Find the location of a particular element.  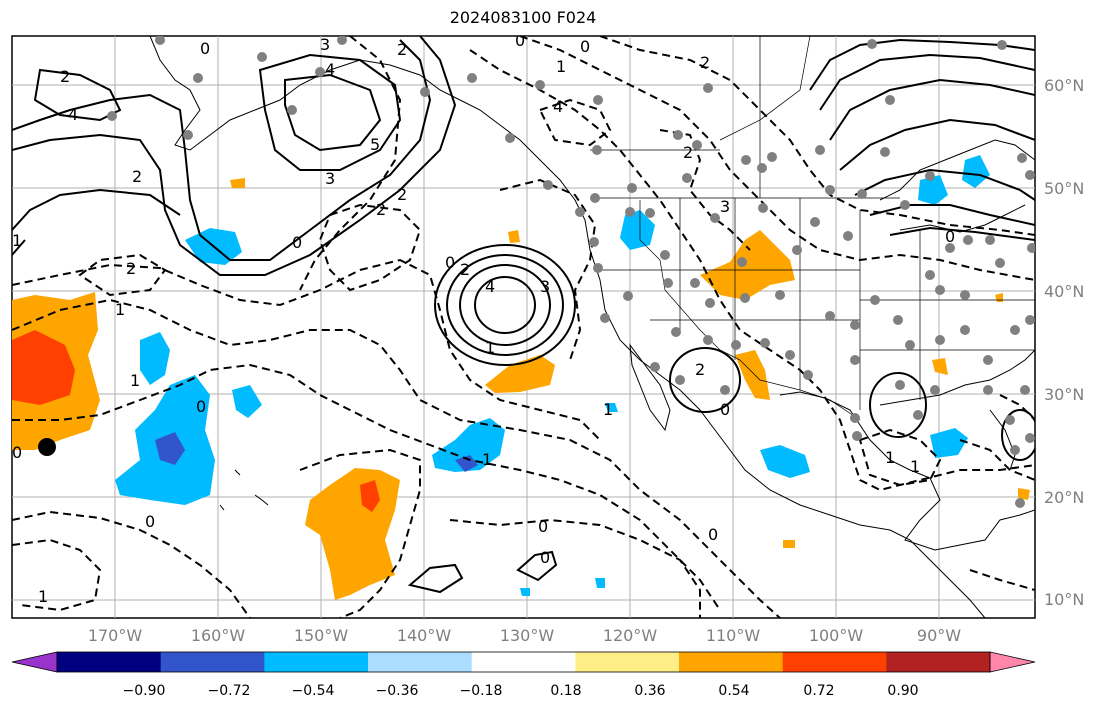

lat-label: 50°N is located at coordinates (1064, 188).